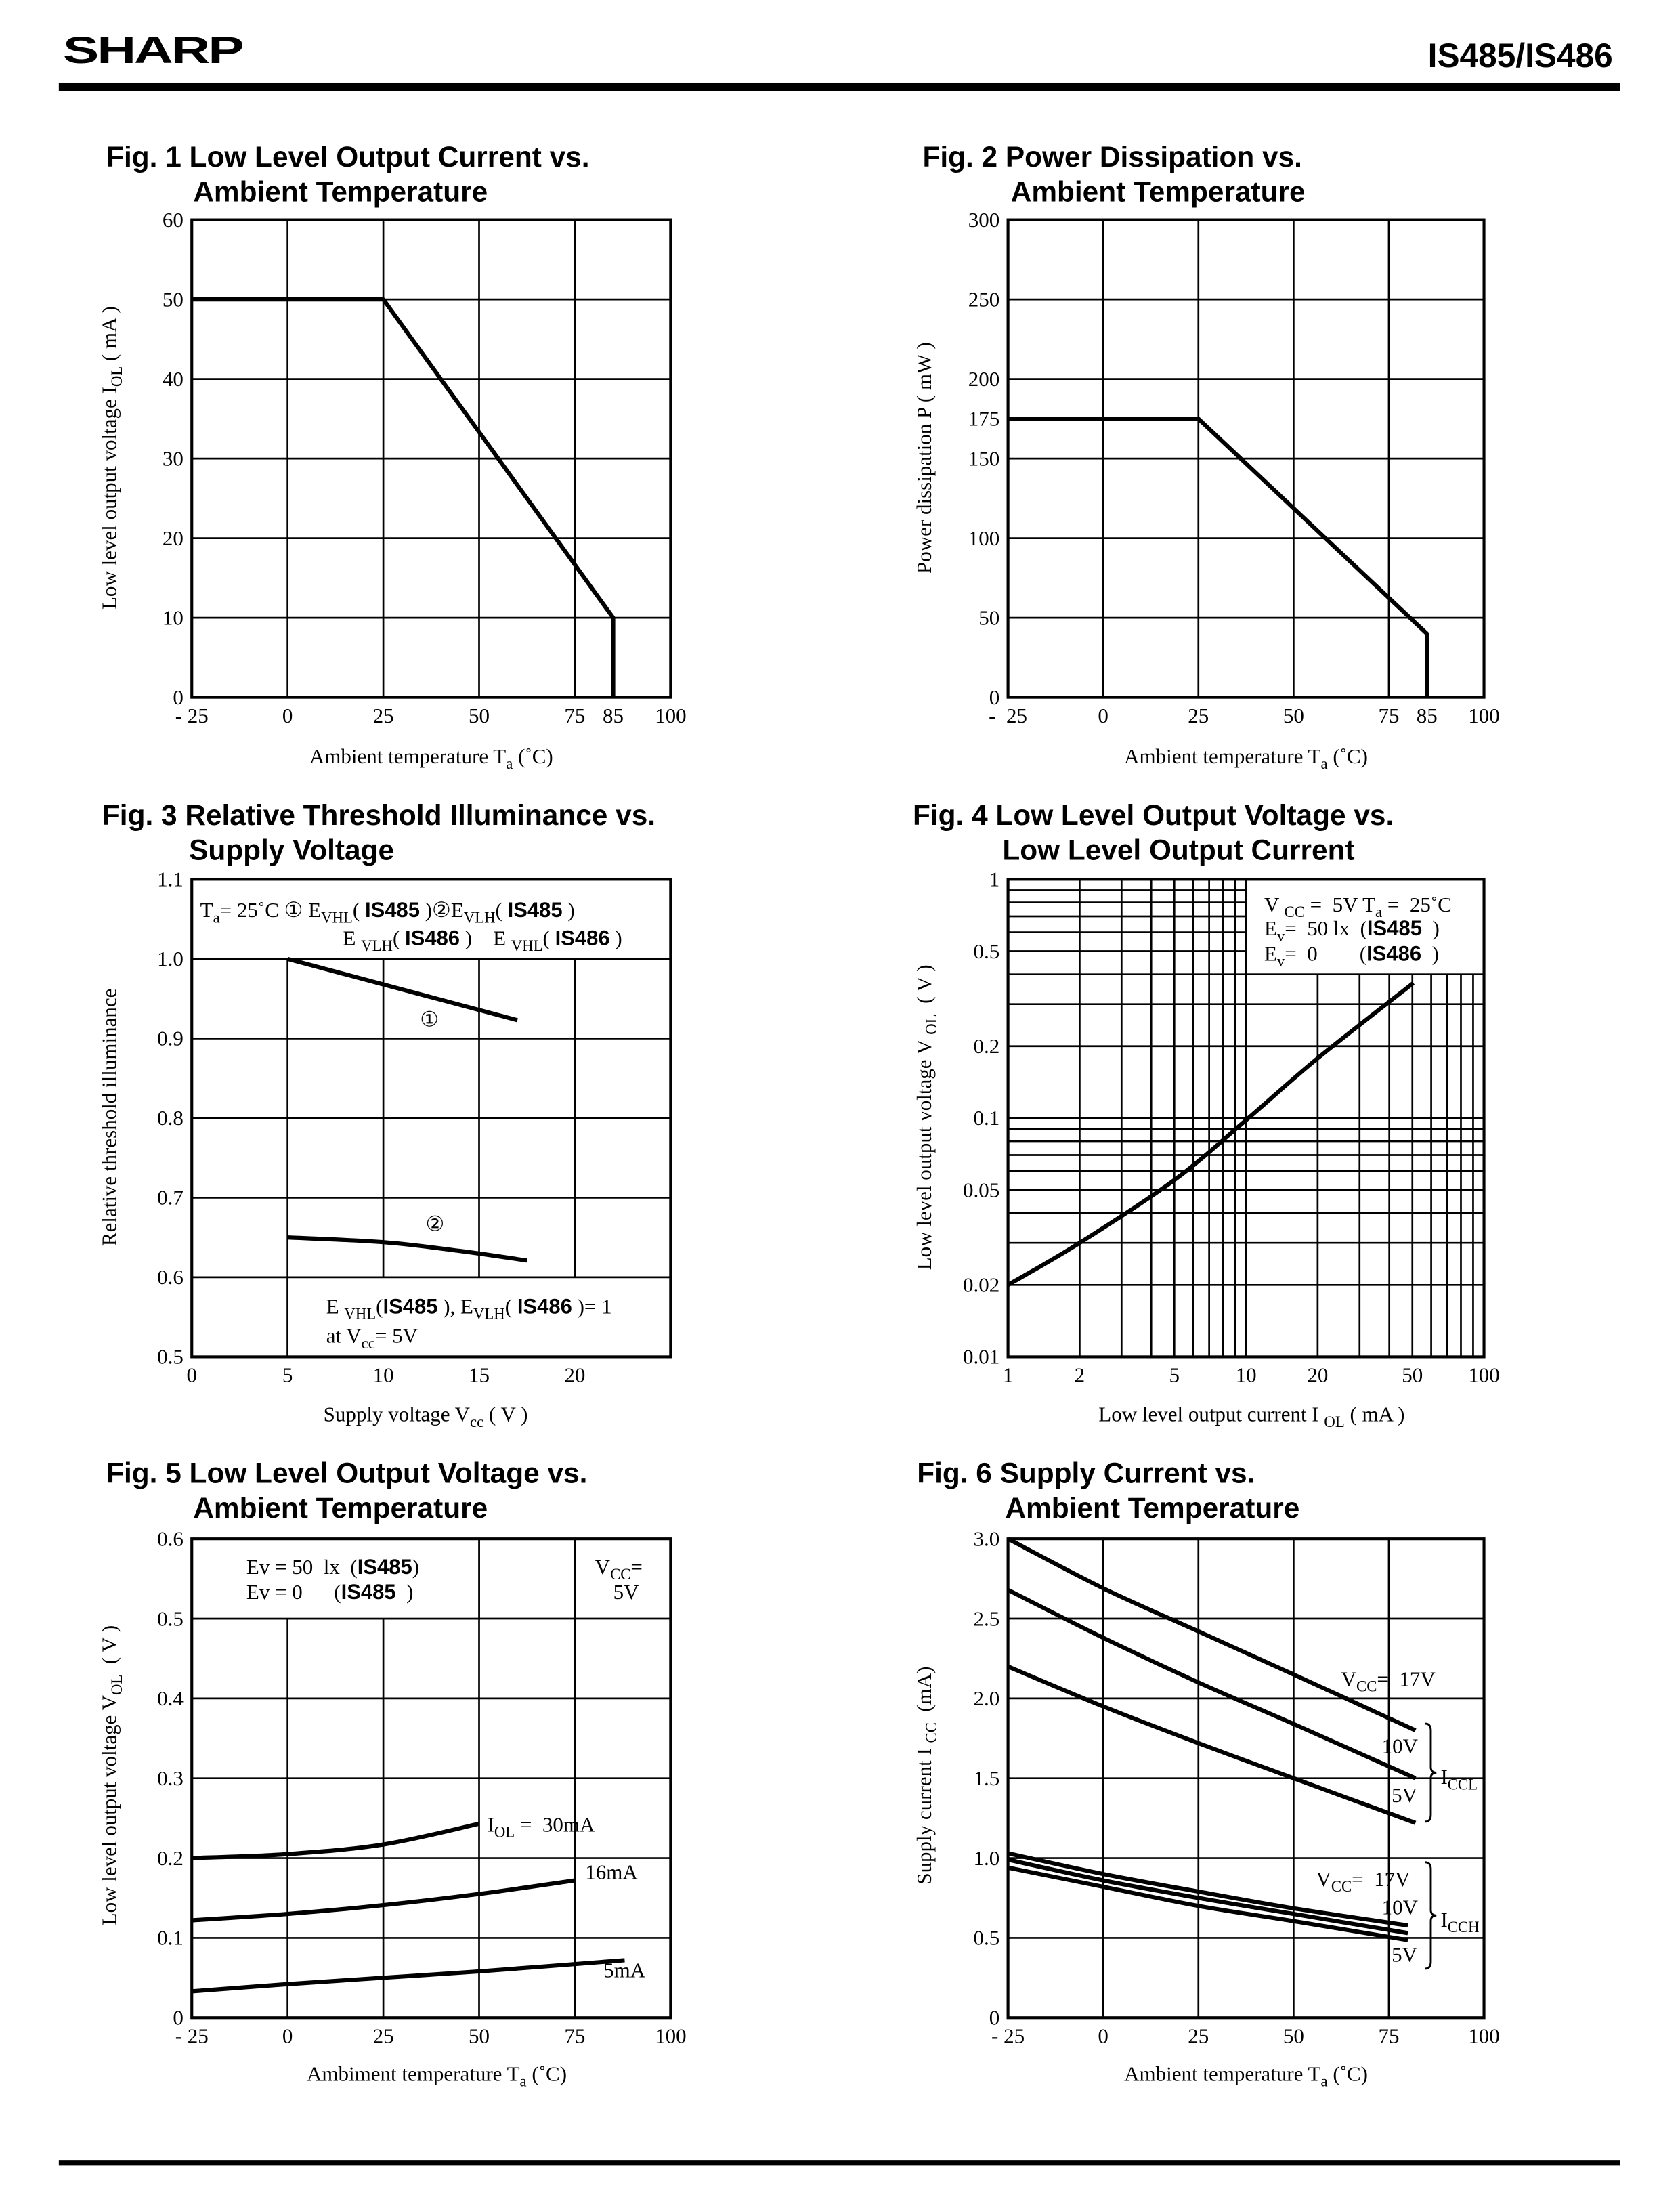 This screenshot has height=2199, width=1680. I want to click on annotation-legend-line2: Ev= 50 lx (IS485 ), so click(1352, 930).